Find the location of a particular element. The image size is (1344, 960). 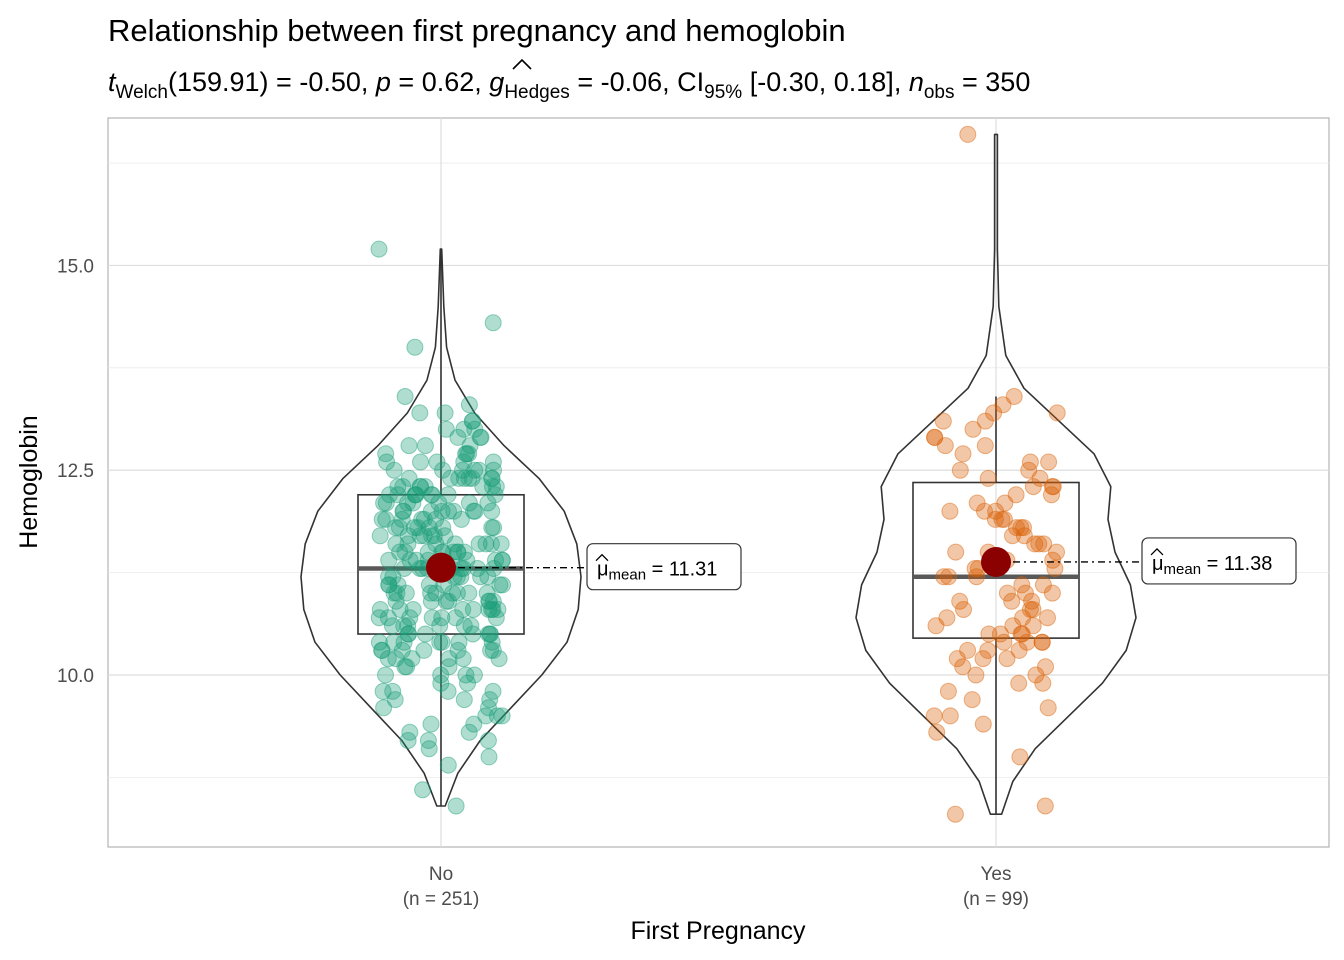

mean-markers: μmean = 11.31 μmean = 11.38 is located at coordinates (861, 564).